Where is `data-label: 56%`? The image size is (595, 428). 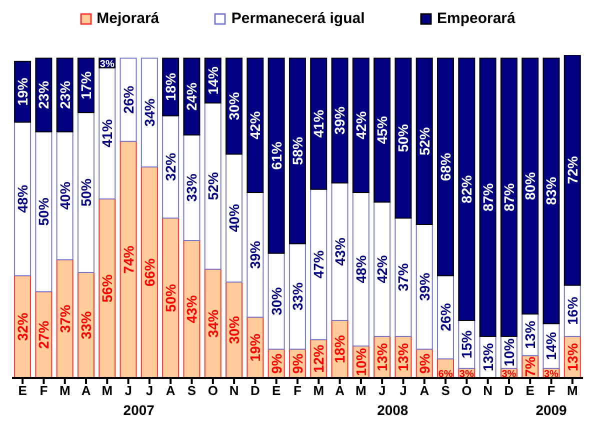 data-label: 56% is located at coordinates (107, 288).